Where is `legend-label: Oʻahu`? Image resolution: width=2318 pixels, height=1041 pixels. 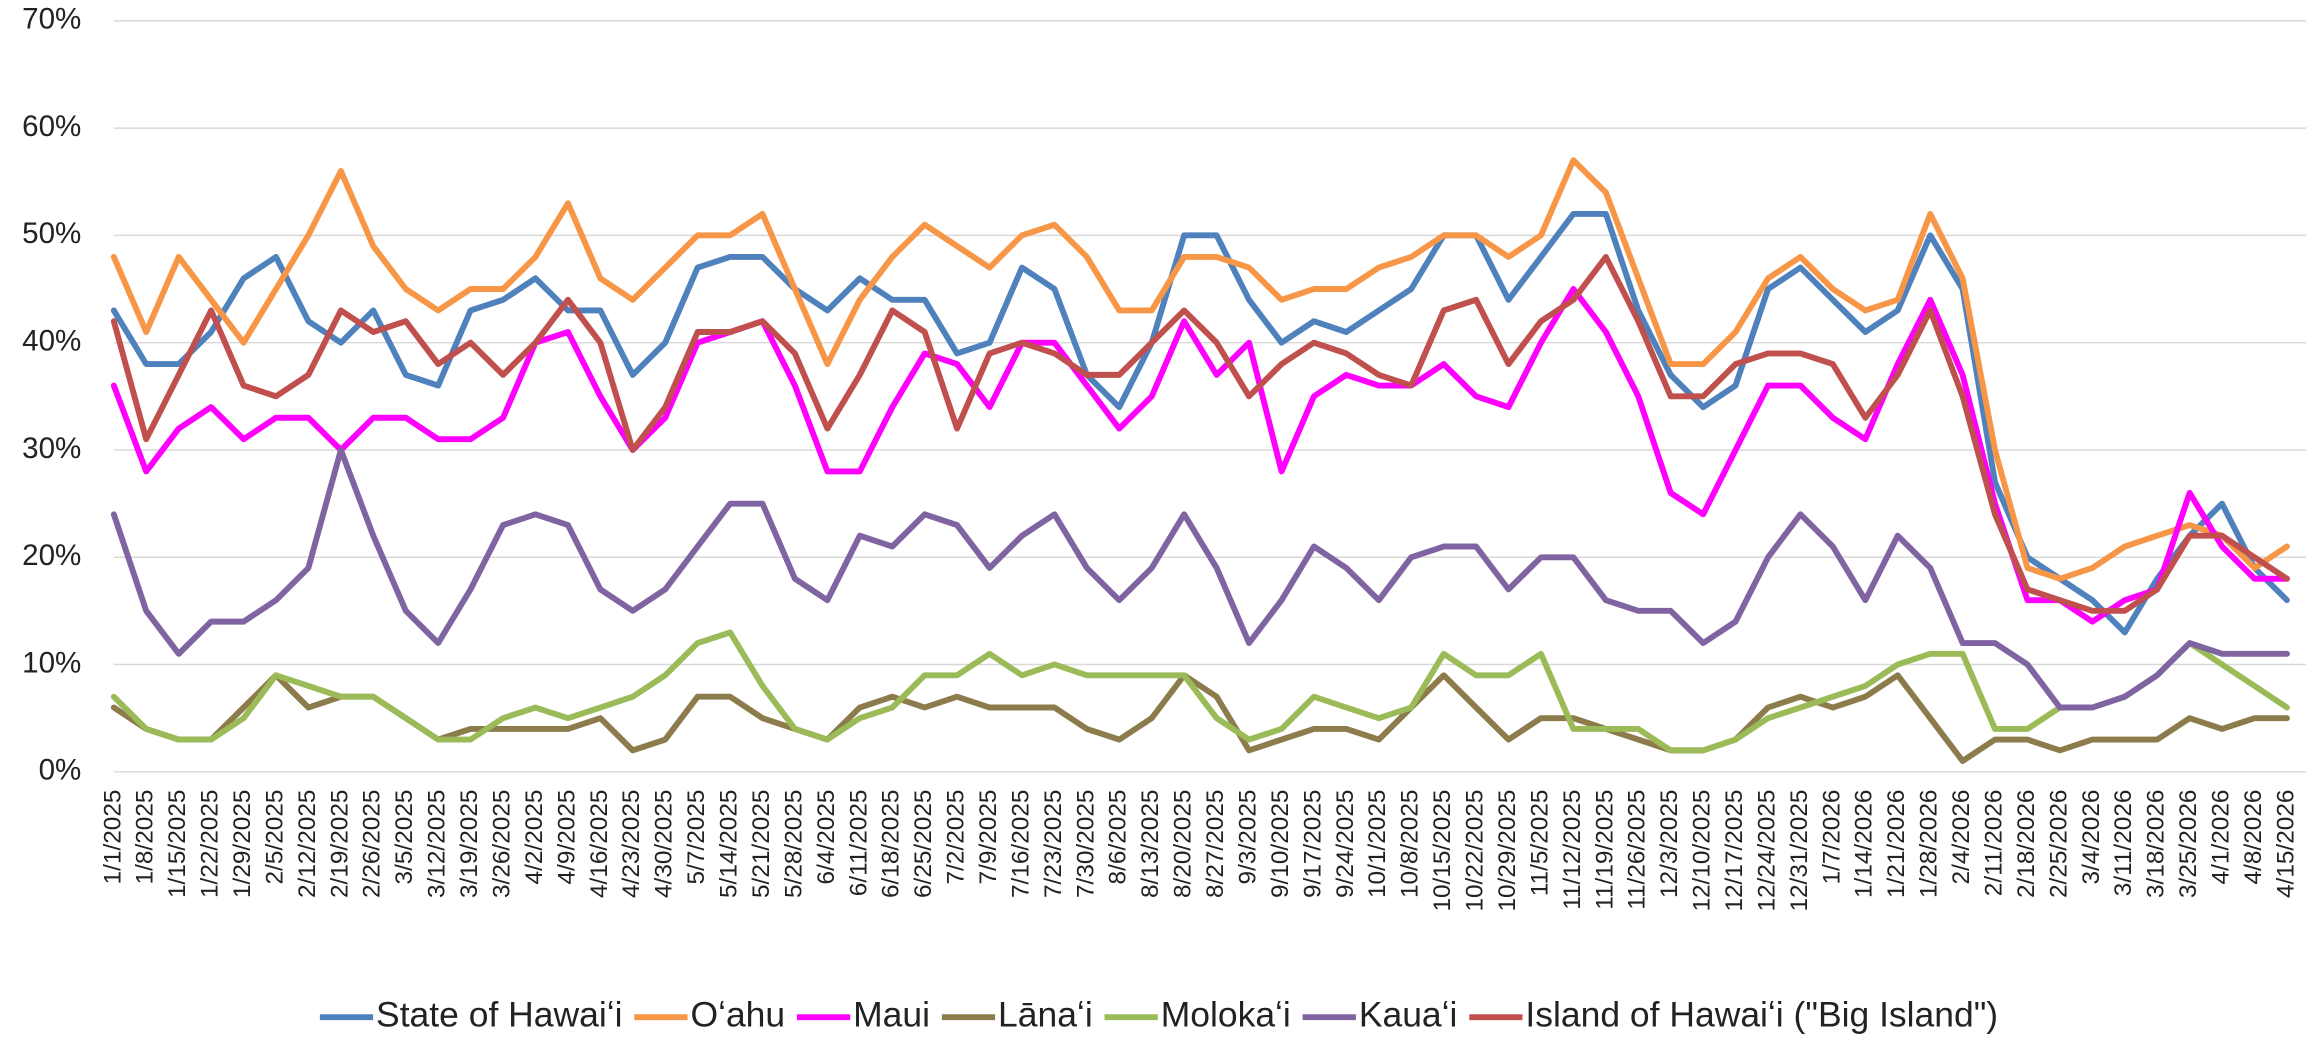
legend-label: Oʻahu is located at coordinates (737, 1015).